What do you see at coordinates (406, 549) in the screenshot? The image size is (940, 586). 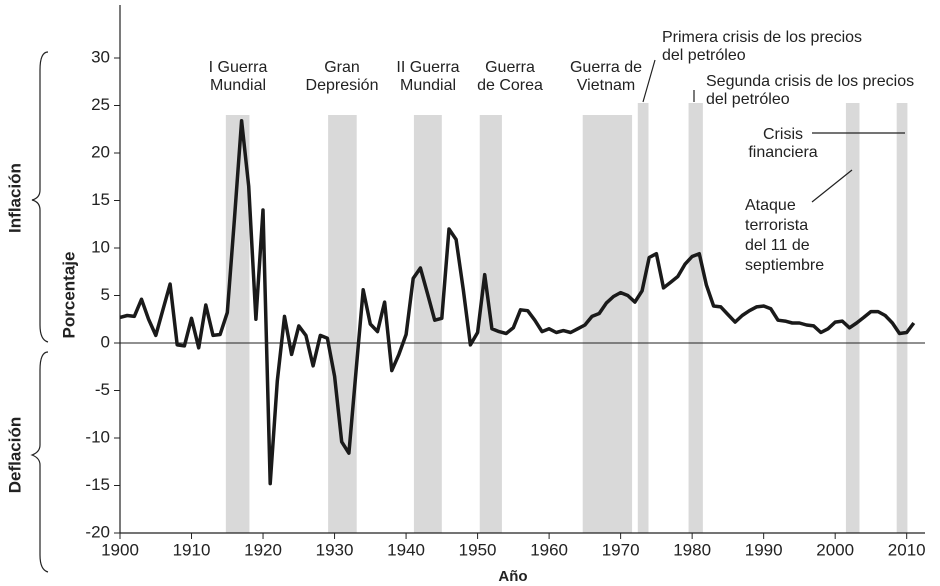 I see `x-tick-label: 1940` at bounding box center [406, 549].